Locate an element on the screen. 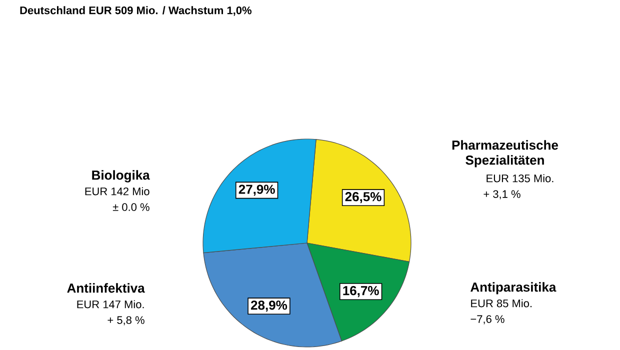 Image resolution: width=620 pixels, height=350 pixels. slice-label: Biologika is located at coordinates (121, 176).